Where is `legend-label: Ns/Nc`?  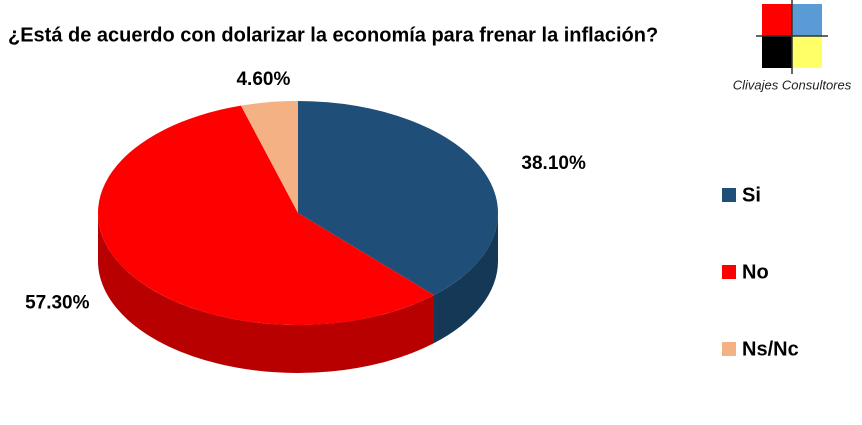 legend-label: Ns/Nc is located at coordinates (770, 349).